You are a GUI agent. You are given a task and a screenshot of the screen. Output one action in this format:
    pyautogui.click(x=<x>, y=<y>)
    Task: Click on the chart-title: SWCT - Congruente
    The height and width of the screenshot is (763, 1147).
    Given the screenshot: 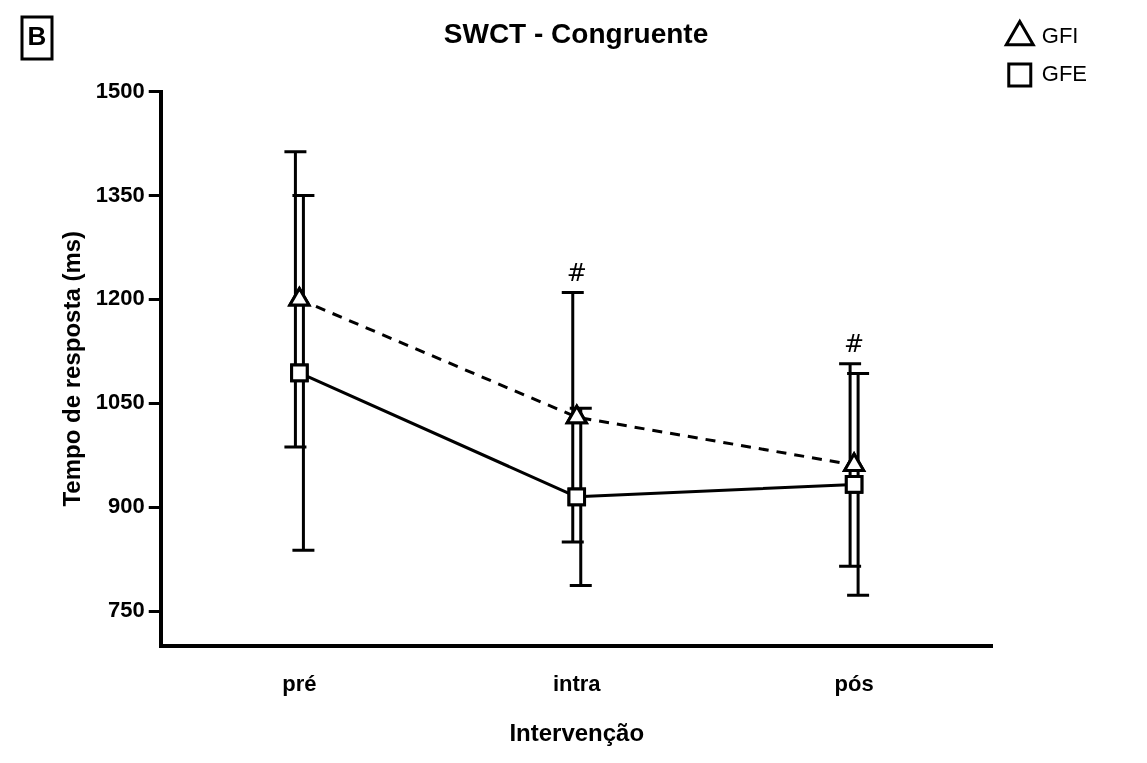 What is the action you would take?
    pyautogui.click(x=576, y=33)
    